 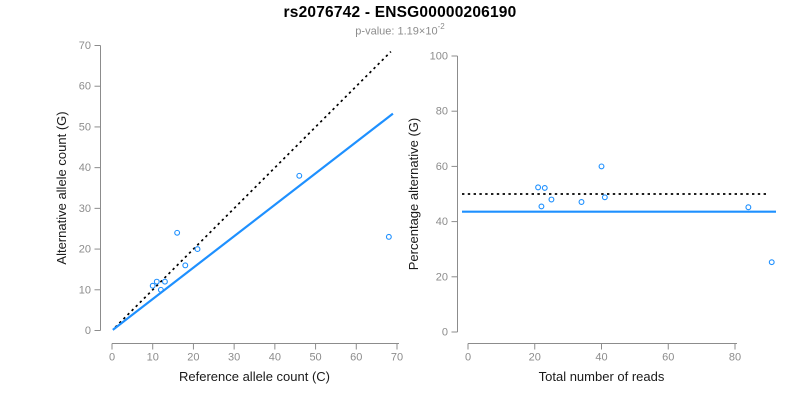 What do you see at coordinates (413, 194) in the screenshot?
I see `y-axis-label: Percentage alternative (G)` at bounding box center [413, 194].